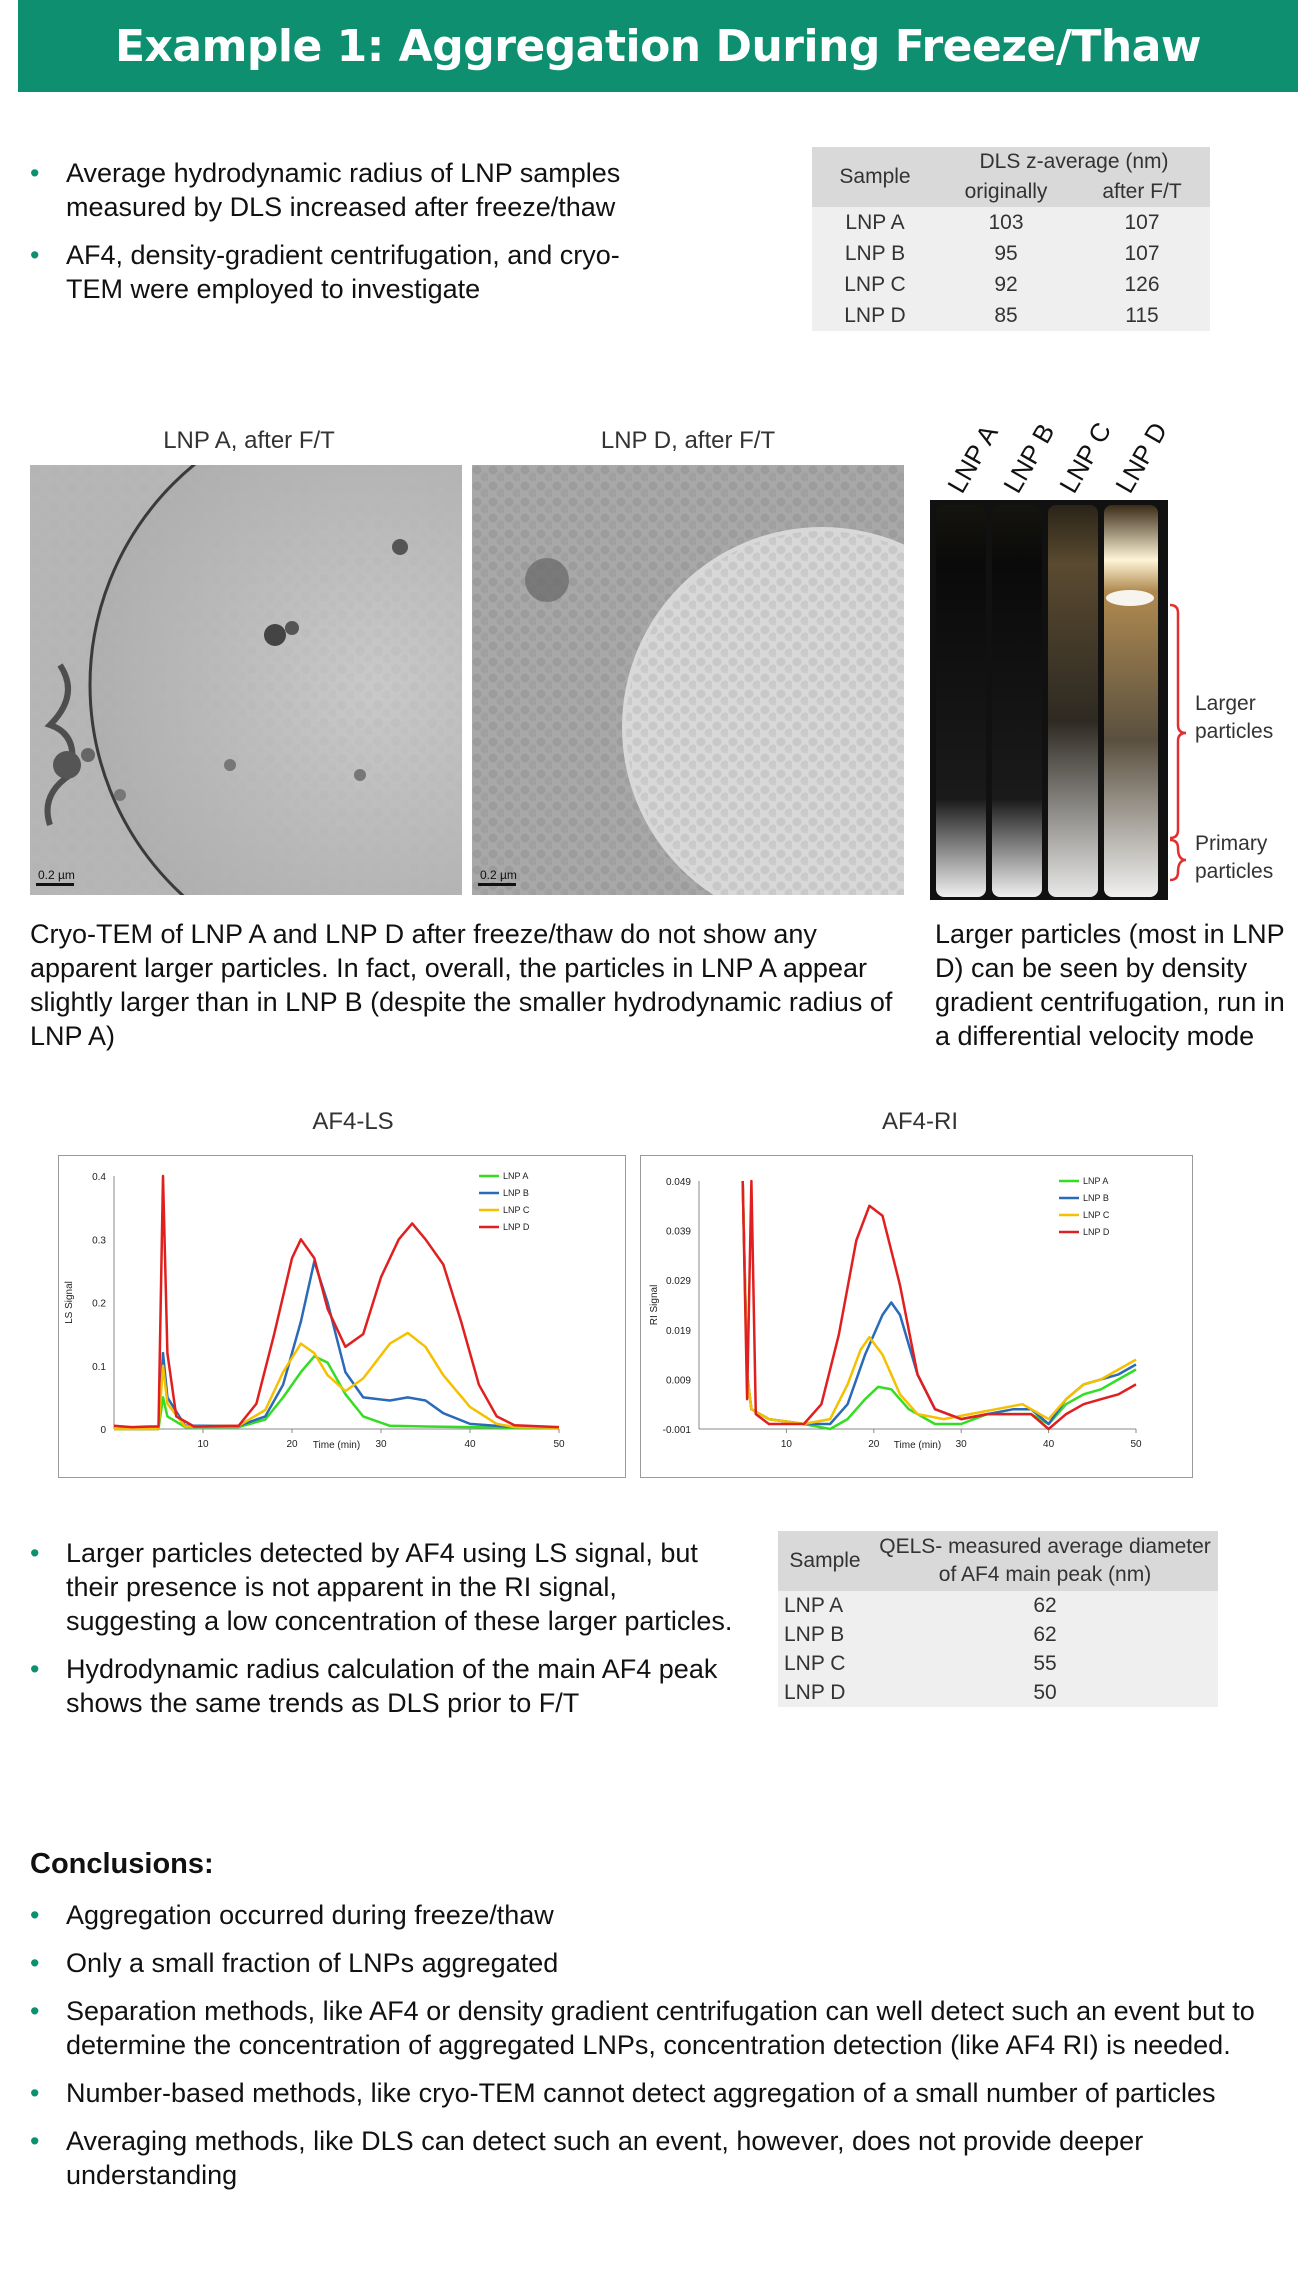 The width and height of the screenshot is (1305, 2279). I want to click on tube-photo: LNP A LNP B LNP C LNP D, so click(1058, 658).